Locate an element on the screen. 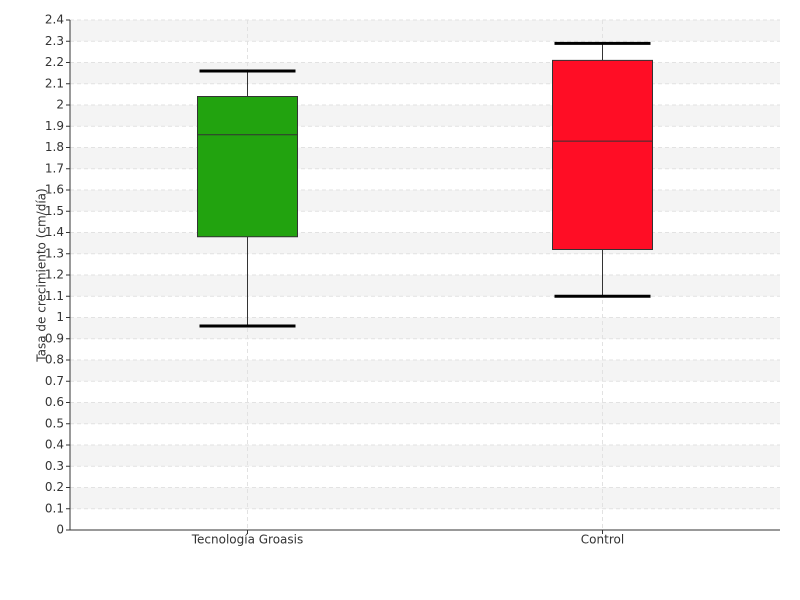 The height and width of the screenshot is (600, 800). y-tick-label: 0.1 is located at coordinates (54, 508).